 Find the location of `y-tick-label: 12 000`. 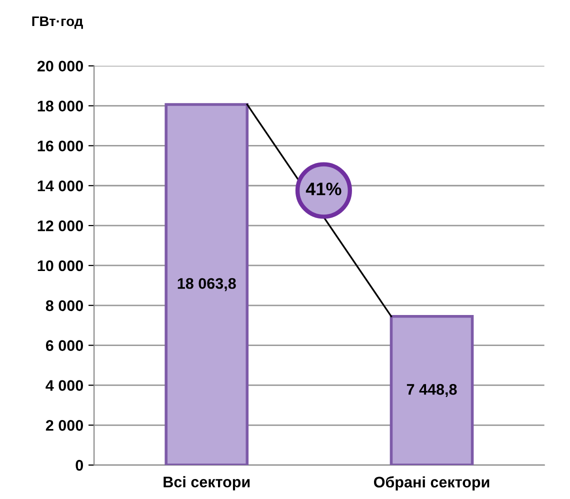

y-tick-label: 12 000 is located at coordinates (61, 226).